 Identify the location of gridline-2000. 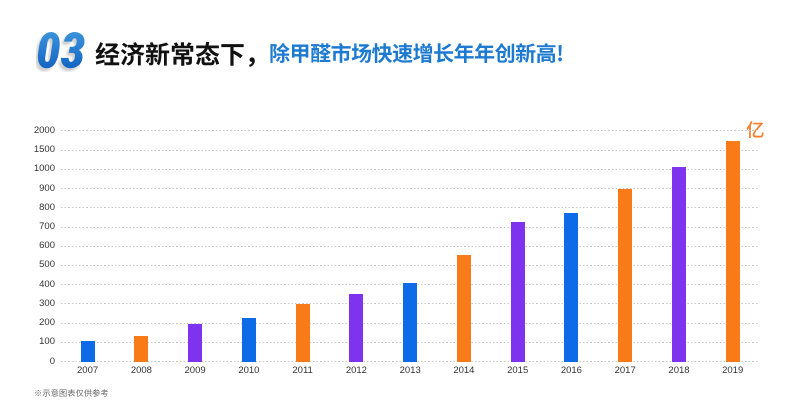
(410, 131).